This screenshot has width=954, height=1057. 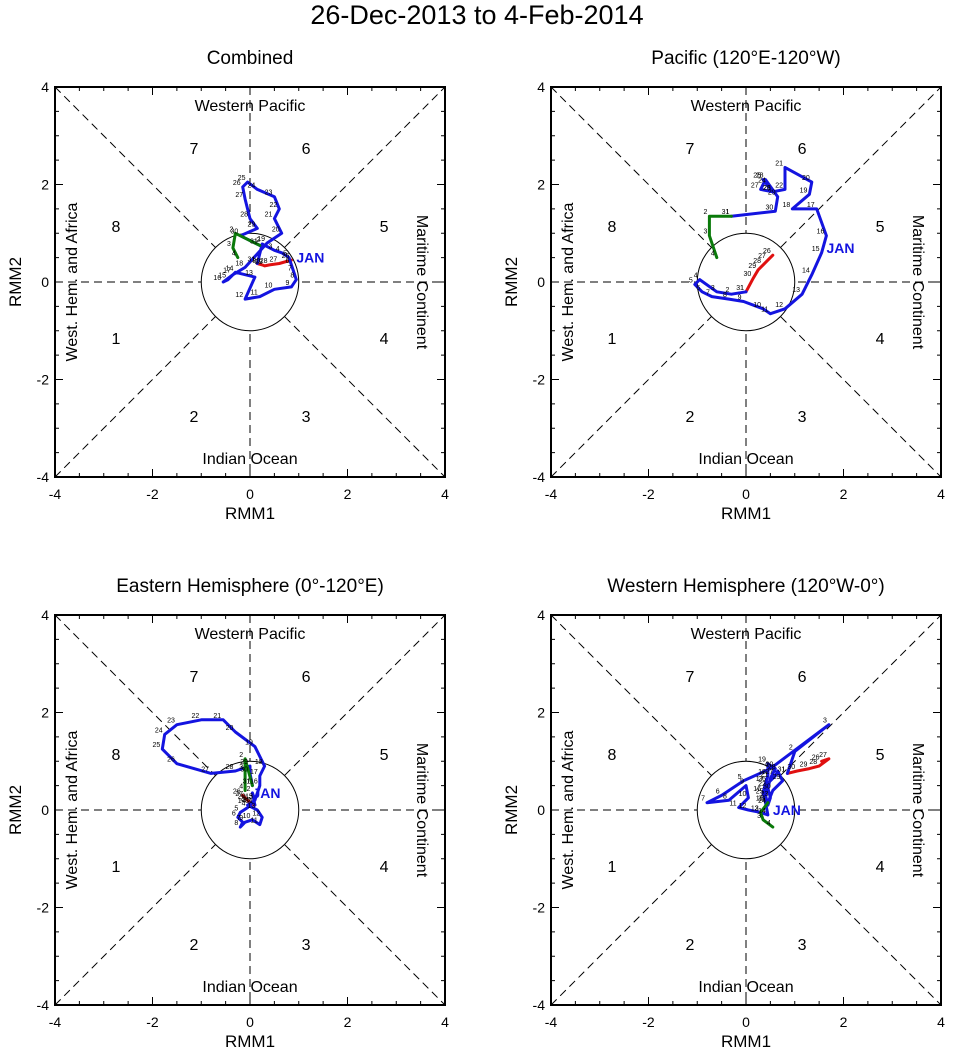 What do you see at coordinates (718, 791) in the screenshot?
I see `day-label: 6` at bounding box center [718, 791].